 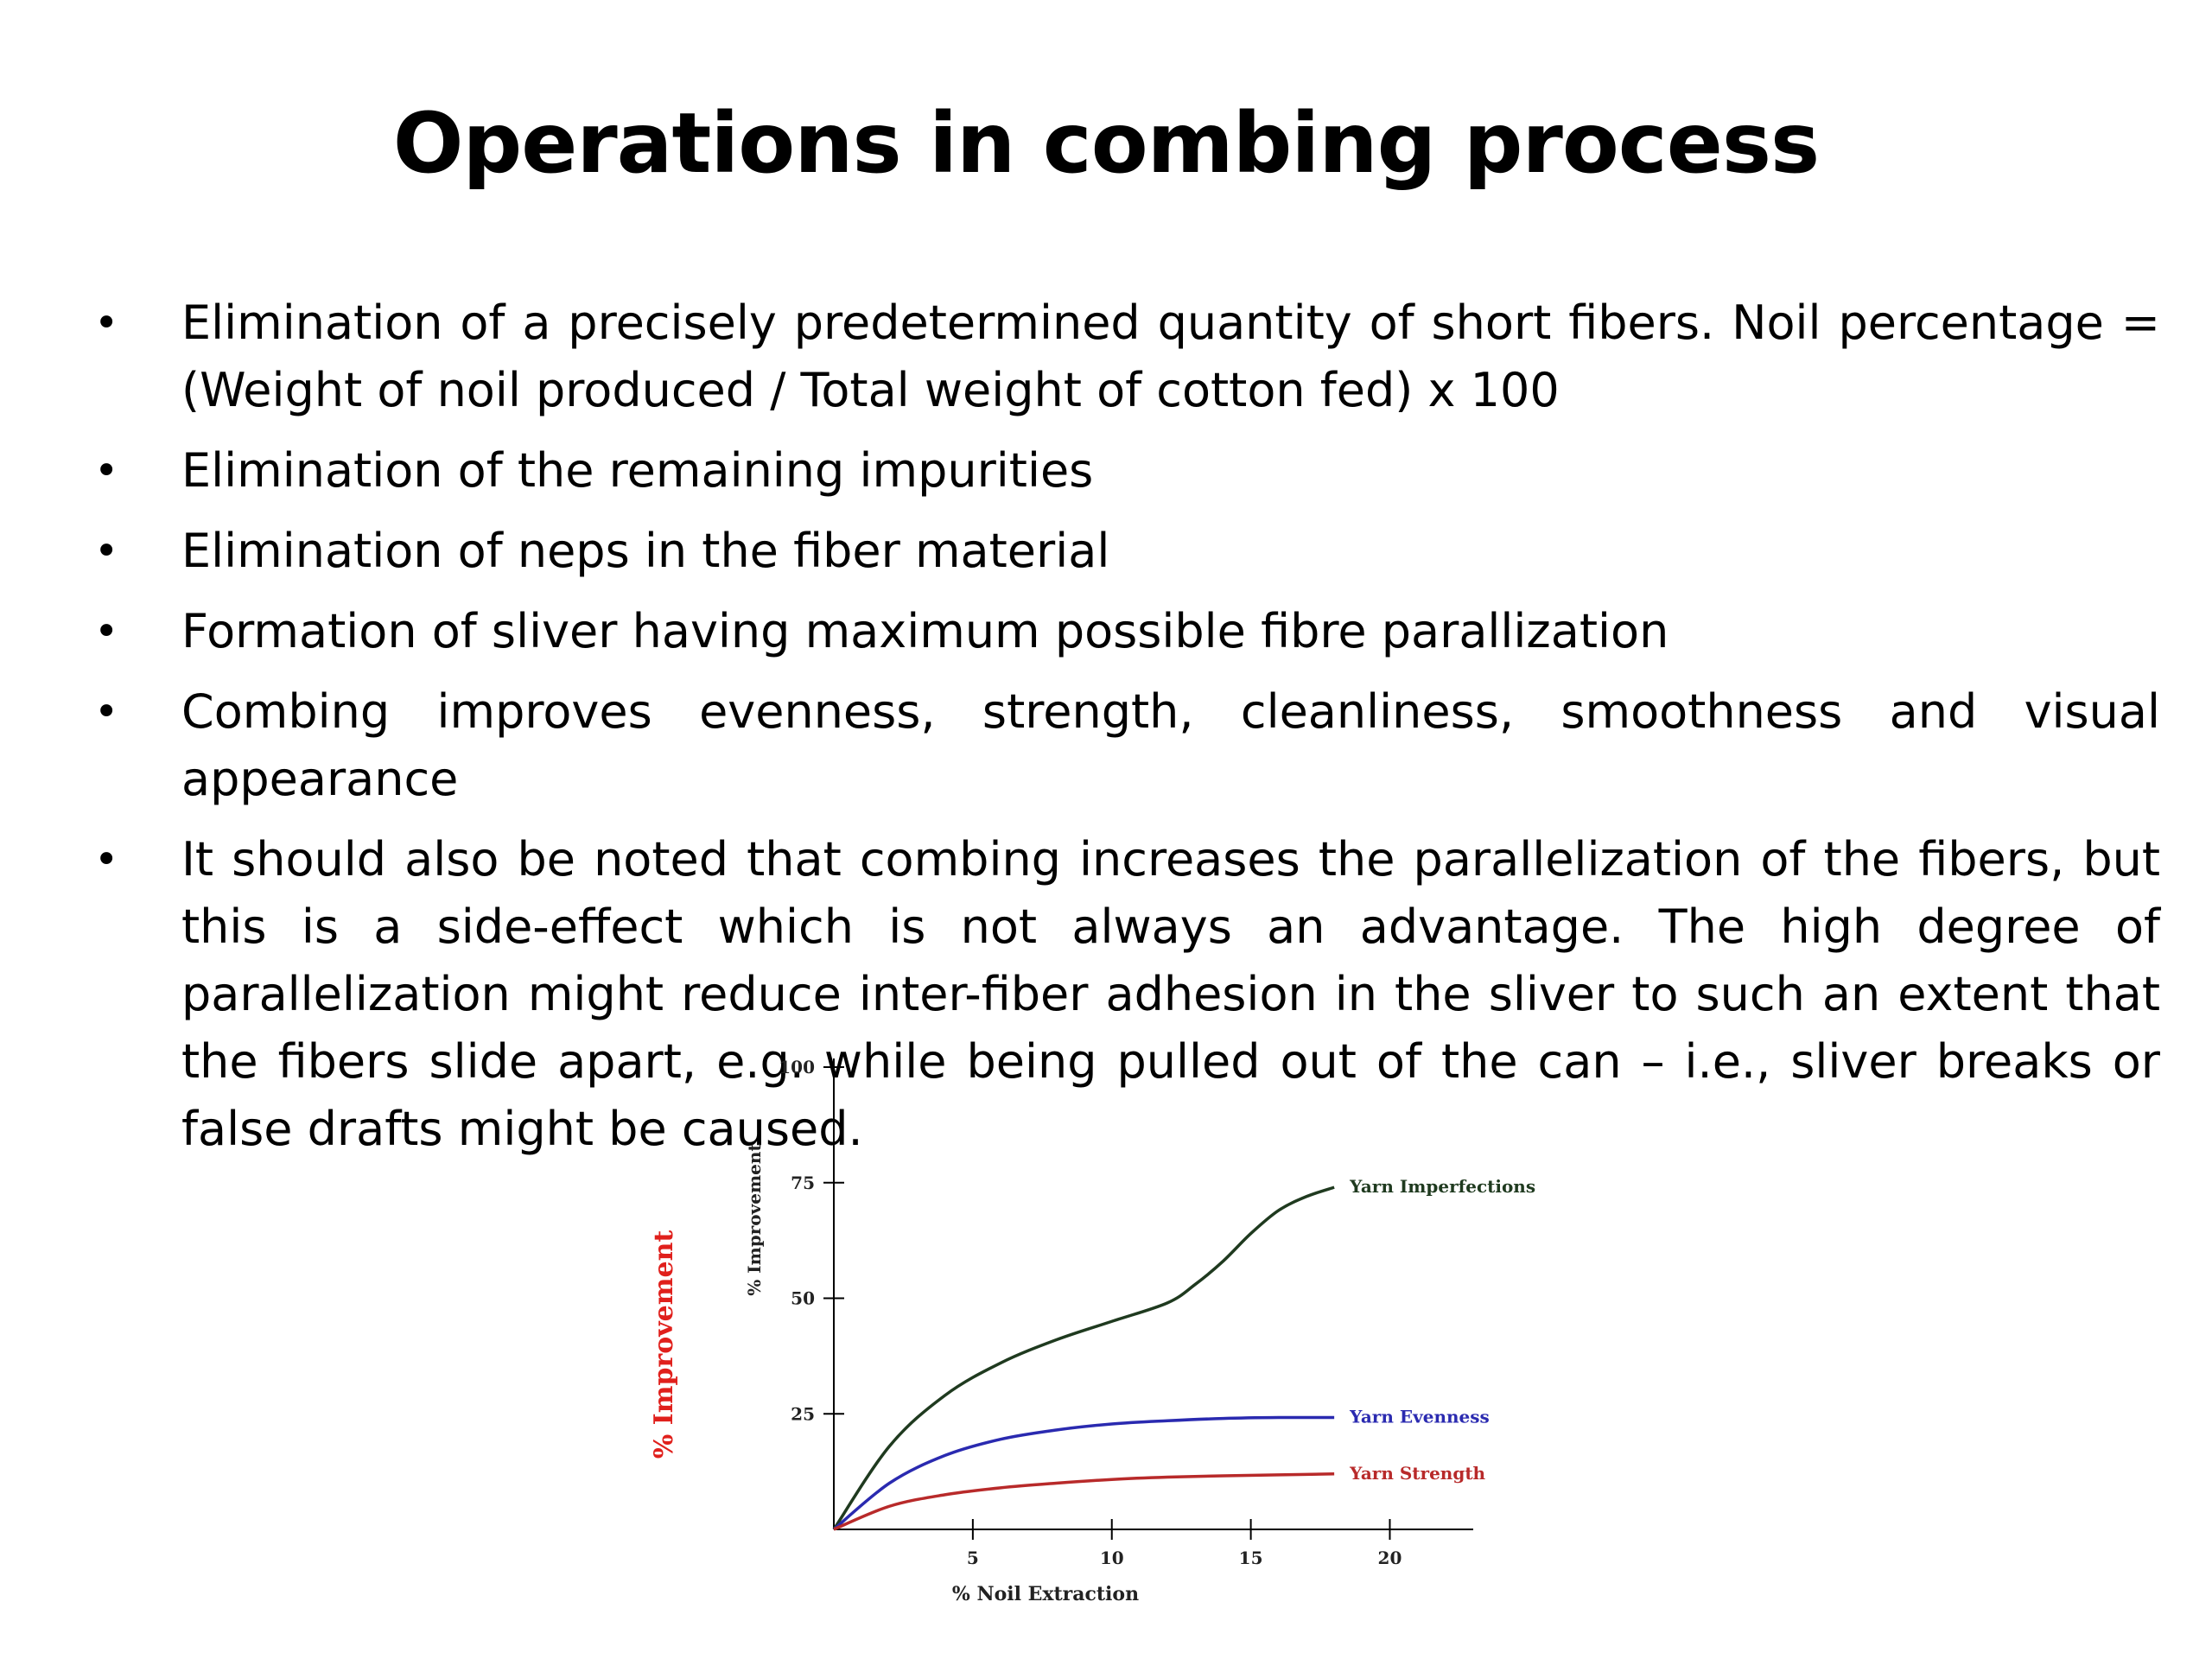 What do you see at coordinates (803, 1413) in the screenshot?
I see `y-tick-label: 25` at bounding box center [803, 1413].